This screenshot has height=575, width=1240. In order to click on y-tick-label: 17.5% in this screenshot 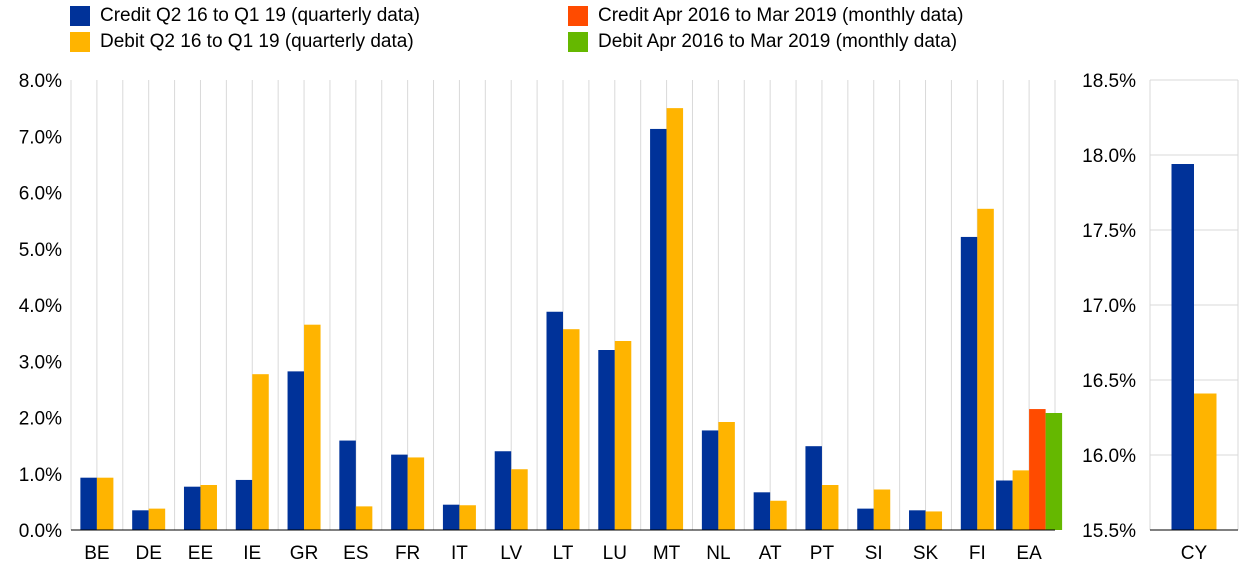, I will do `click(1109, 231)`.